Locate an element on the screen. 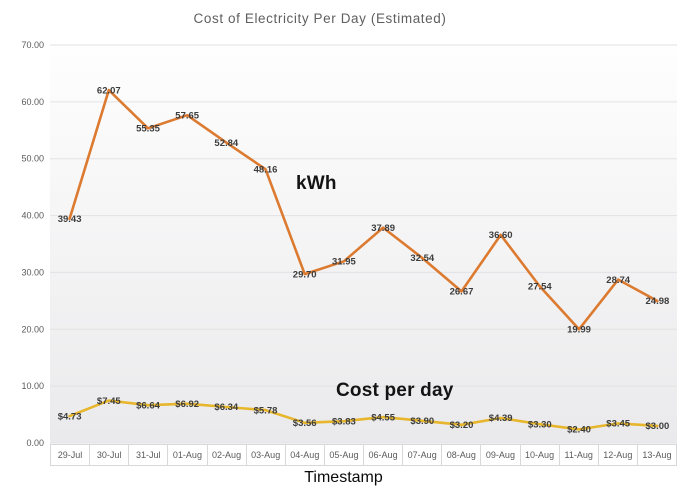  data-label: 28.74 is located at coordinates (618, 280).